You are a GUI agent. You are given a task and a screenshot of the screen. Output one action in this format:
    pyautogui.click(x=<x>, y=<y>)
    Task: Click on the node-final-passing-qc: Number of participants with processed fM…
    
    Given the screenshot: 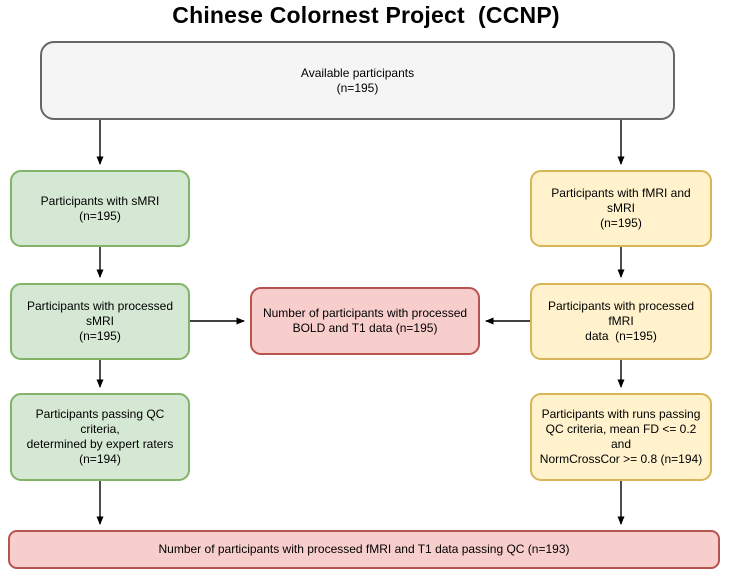 What is the action you would take?
    pyautogui.click(x=364, y=549)
    